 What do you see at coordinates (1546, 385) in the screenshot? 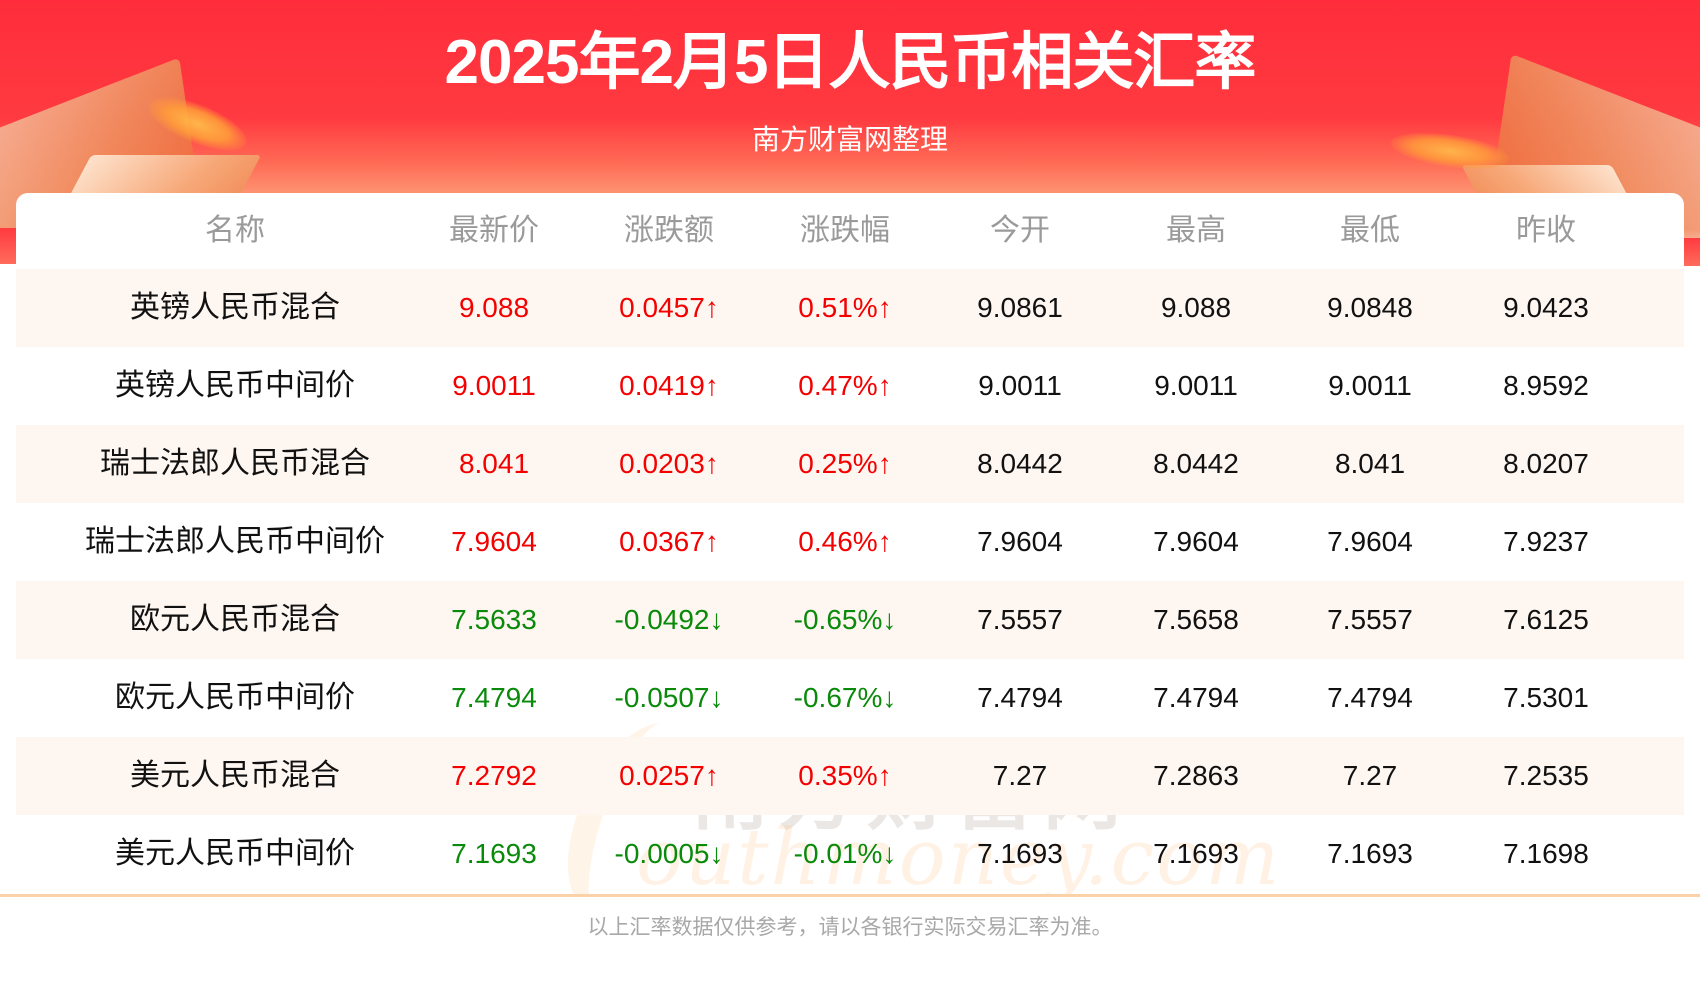
I see `prev-close: 8.9592` at bounding box center [1546, 385].